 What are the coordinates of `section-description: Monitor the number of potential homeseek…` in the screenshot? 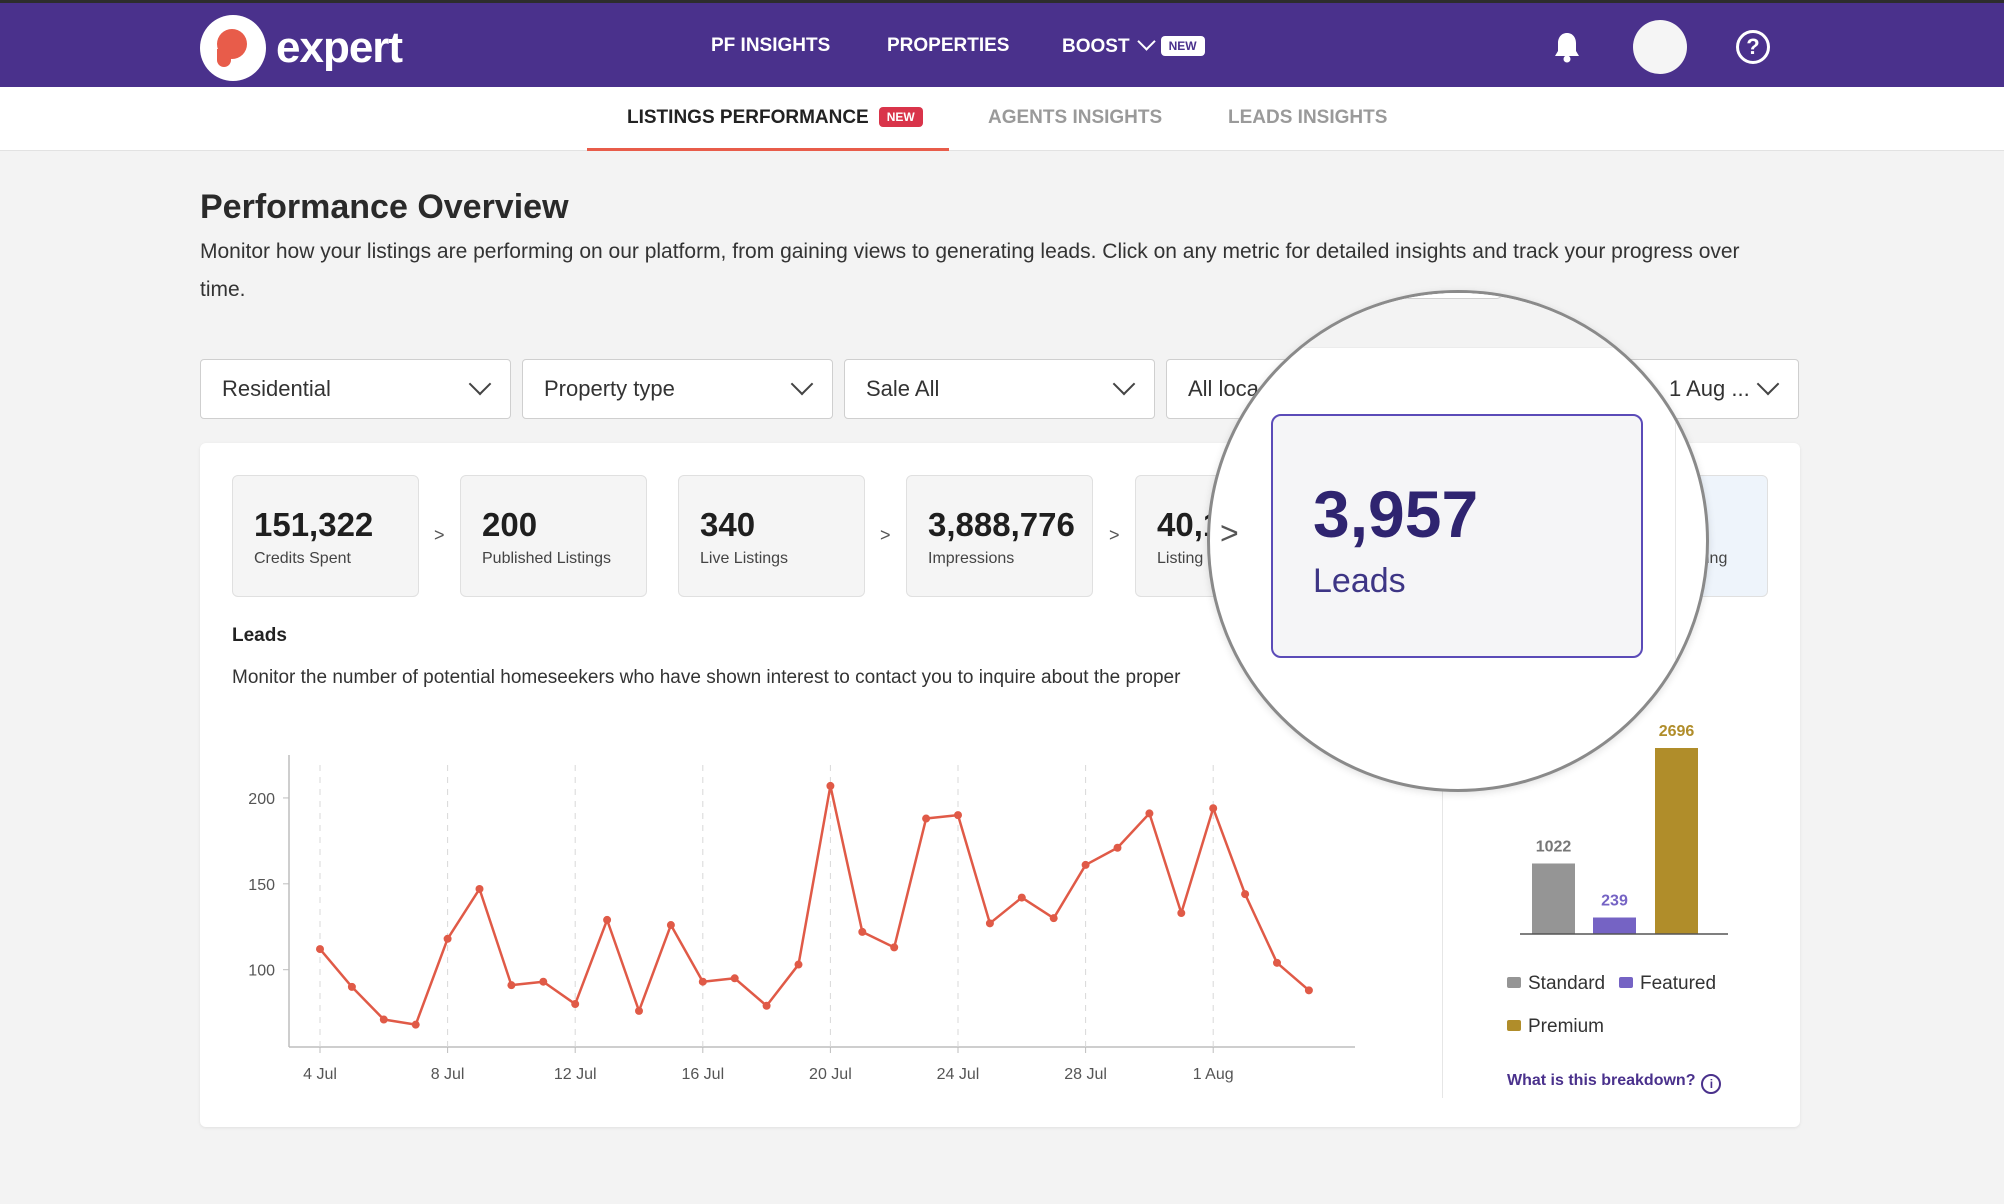 It's located at (706, 677).